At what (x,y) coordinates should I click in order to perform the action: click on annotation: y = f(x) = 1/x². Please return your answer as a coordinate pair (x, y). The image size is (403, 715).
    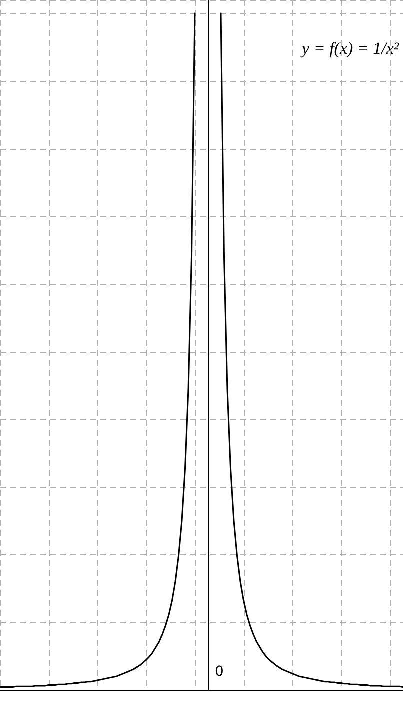
    Looking at the image, I should click on (350, 48).